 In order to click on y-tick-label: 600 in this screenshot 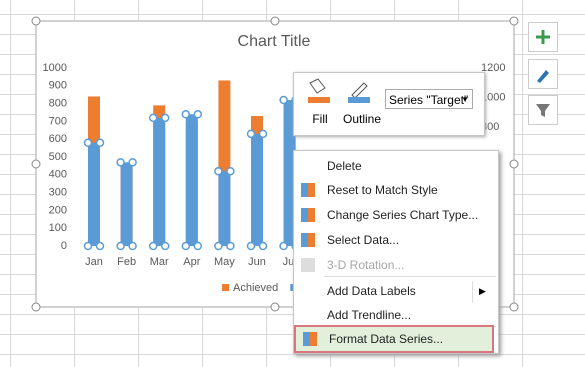, I will do `click(58, 139)`.